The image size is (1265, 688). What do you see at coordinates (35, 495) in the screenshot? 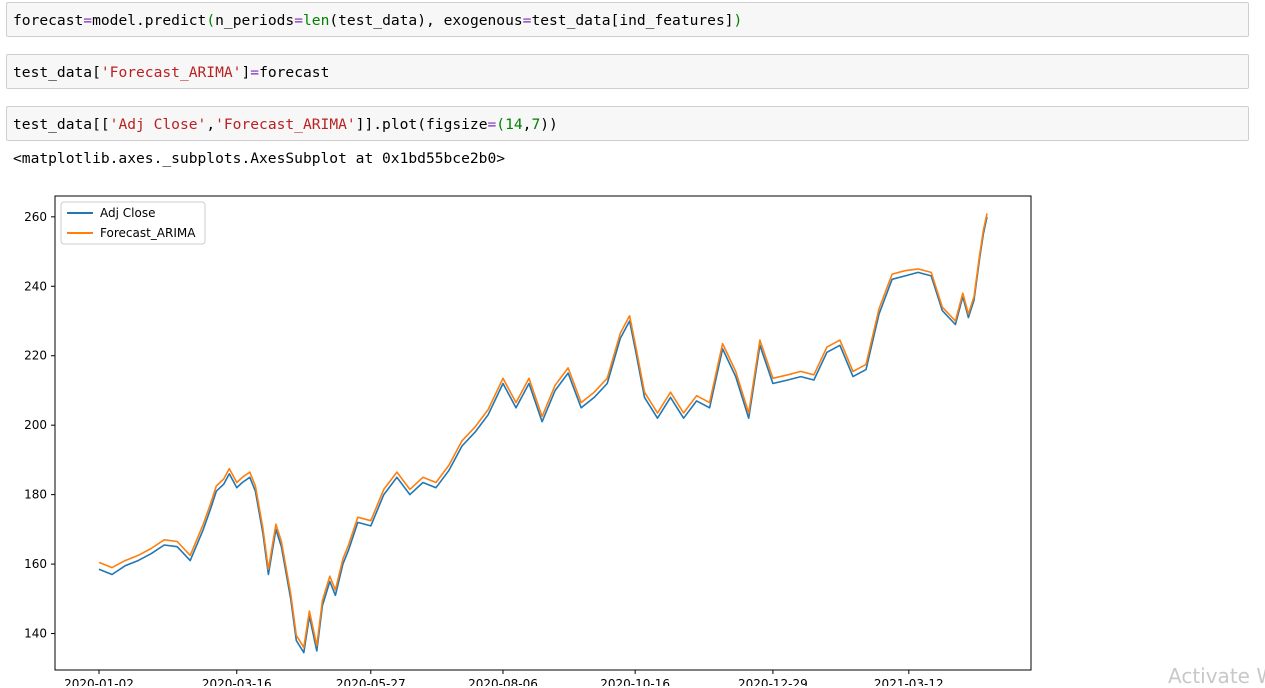
I see `y-tick-label: 180` at bounding box center [35, 495].